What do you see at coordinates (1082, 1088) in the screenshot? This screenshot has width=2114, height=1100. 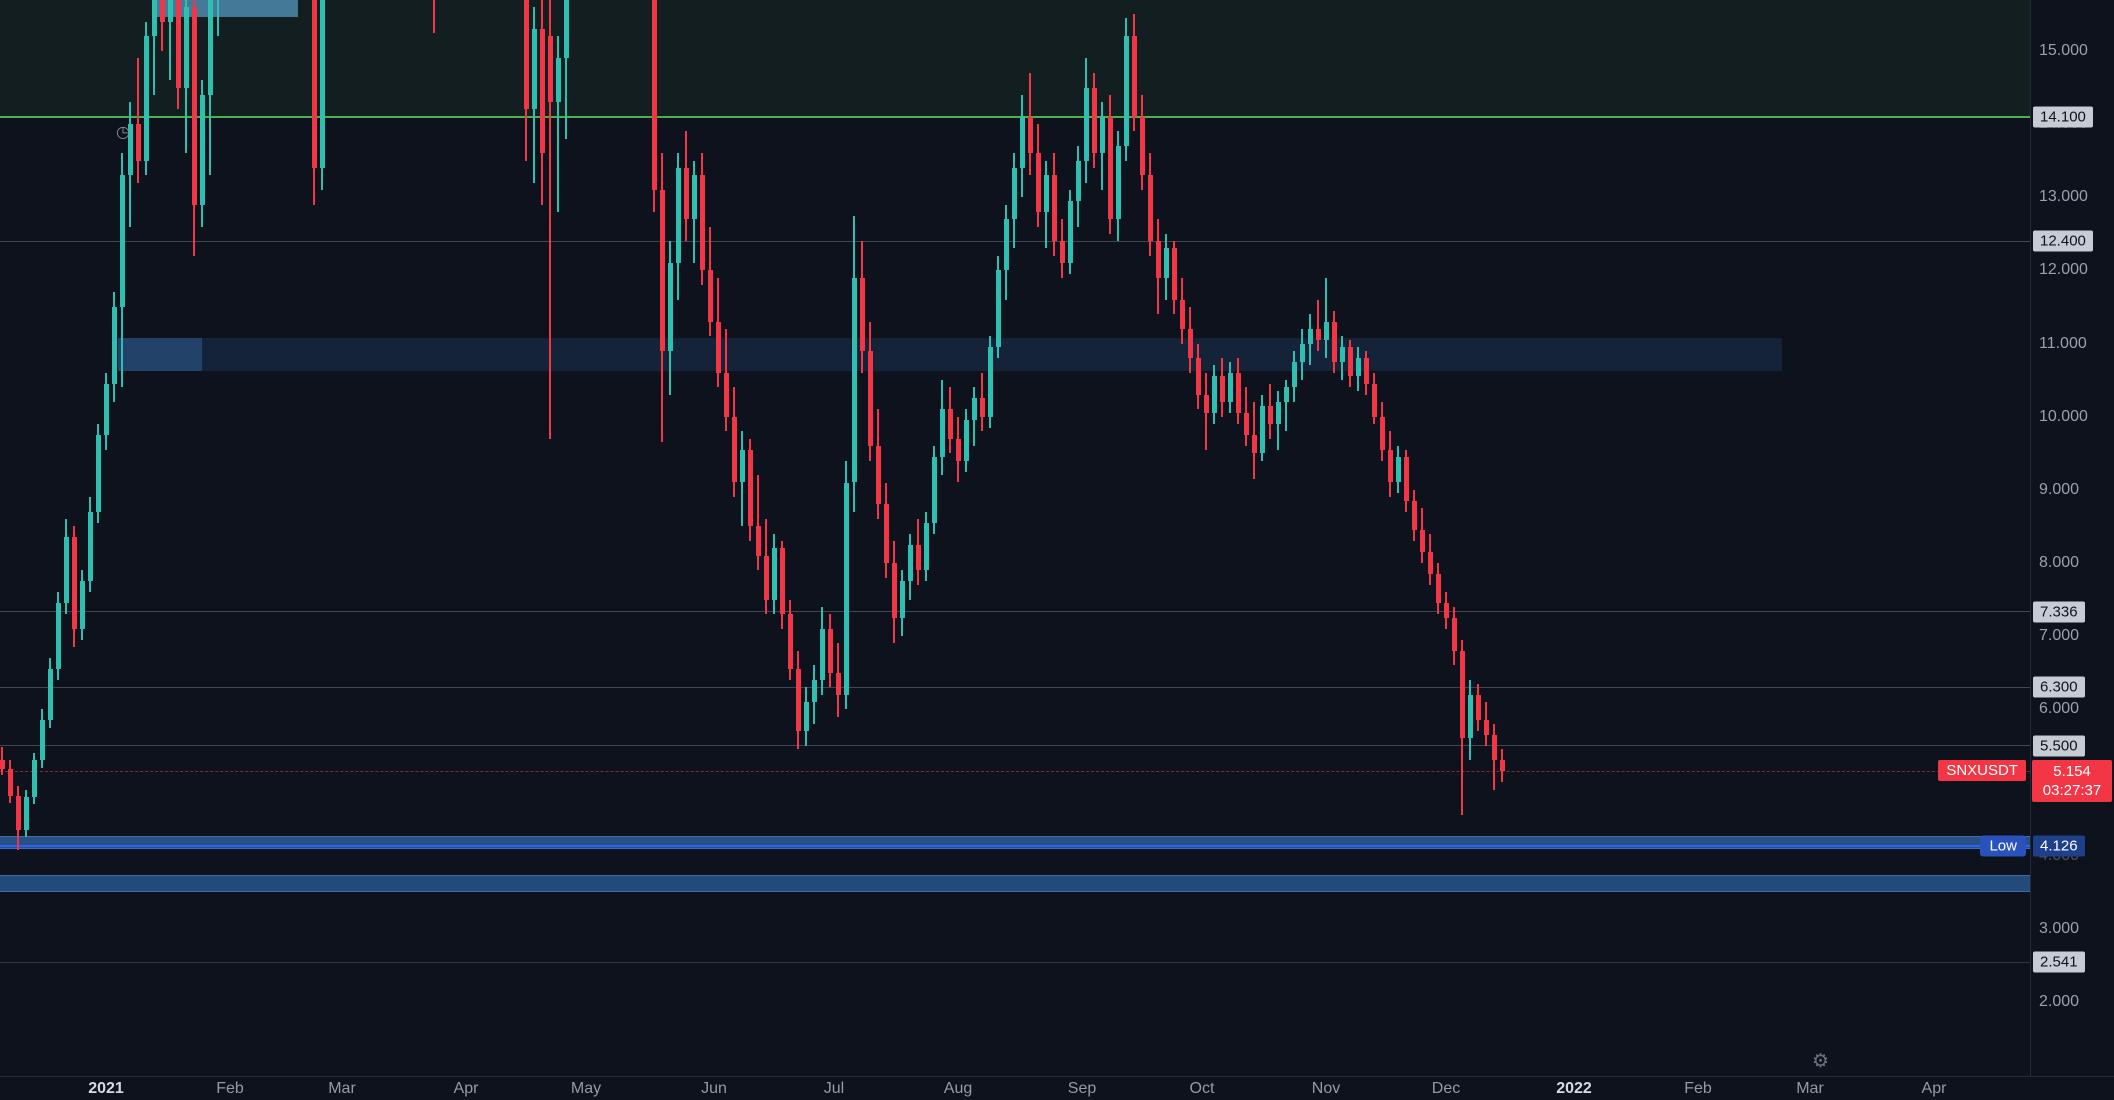 I see `time-tick-label: Sep` at bounding box center [1082, 1088].